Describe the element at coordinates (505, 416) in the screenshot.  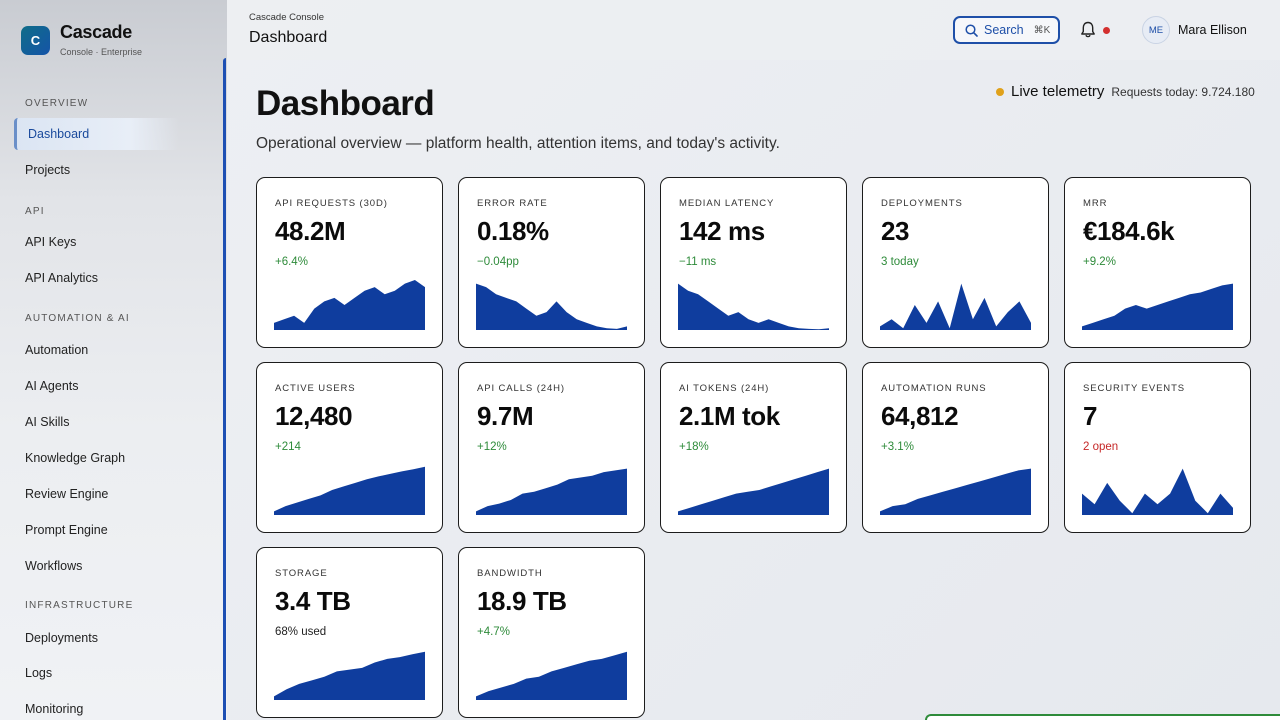
I see `metric-value: 9.7M` at that location.